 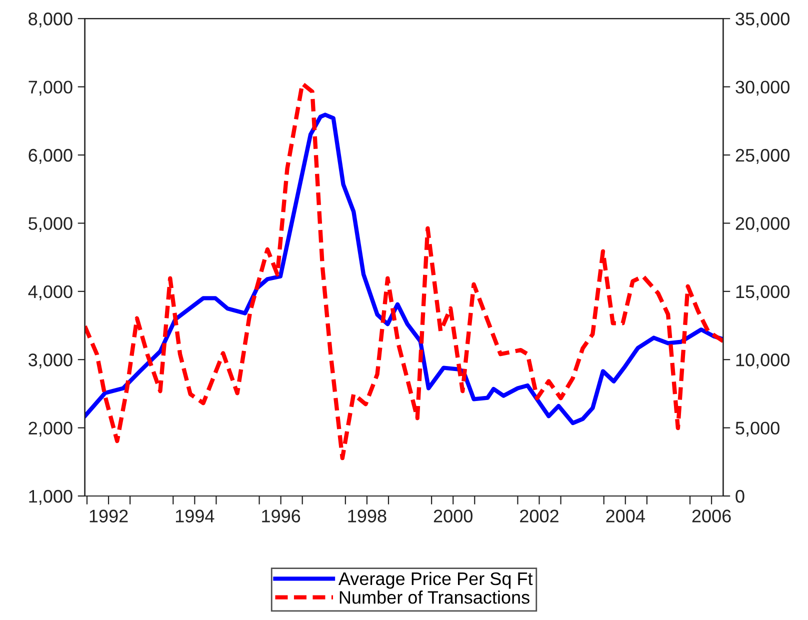 I want to click on y-tick-label: 3,000, so click(x=50, y=361).